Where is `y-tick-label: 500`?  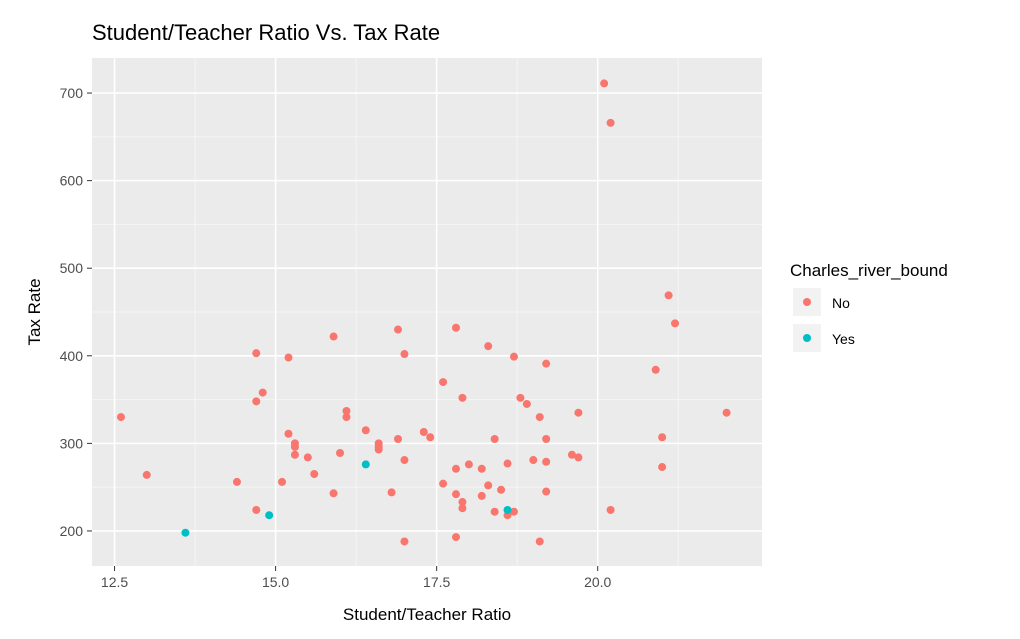
y-tick-label: 500 is located at coordinates (72, 268).